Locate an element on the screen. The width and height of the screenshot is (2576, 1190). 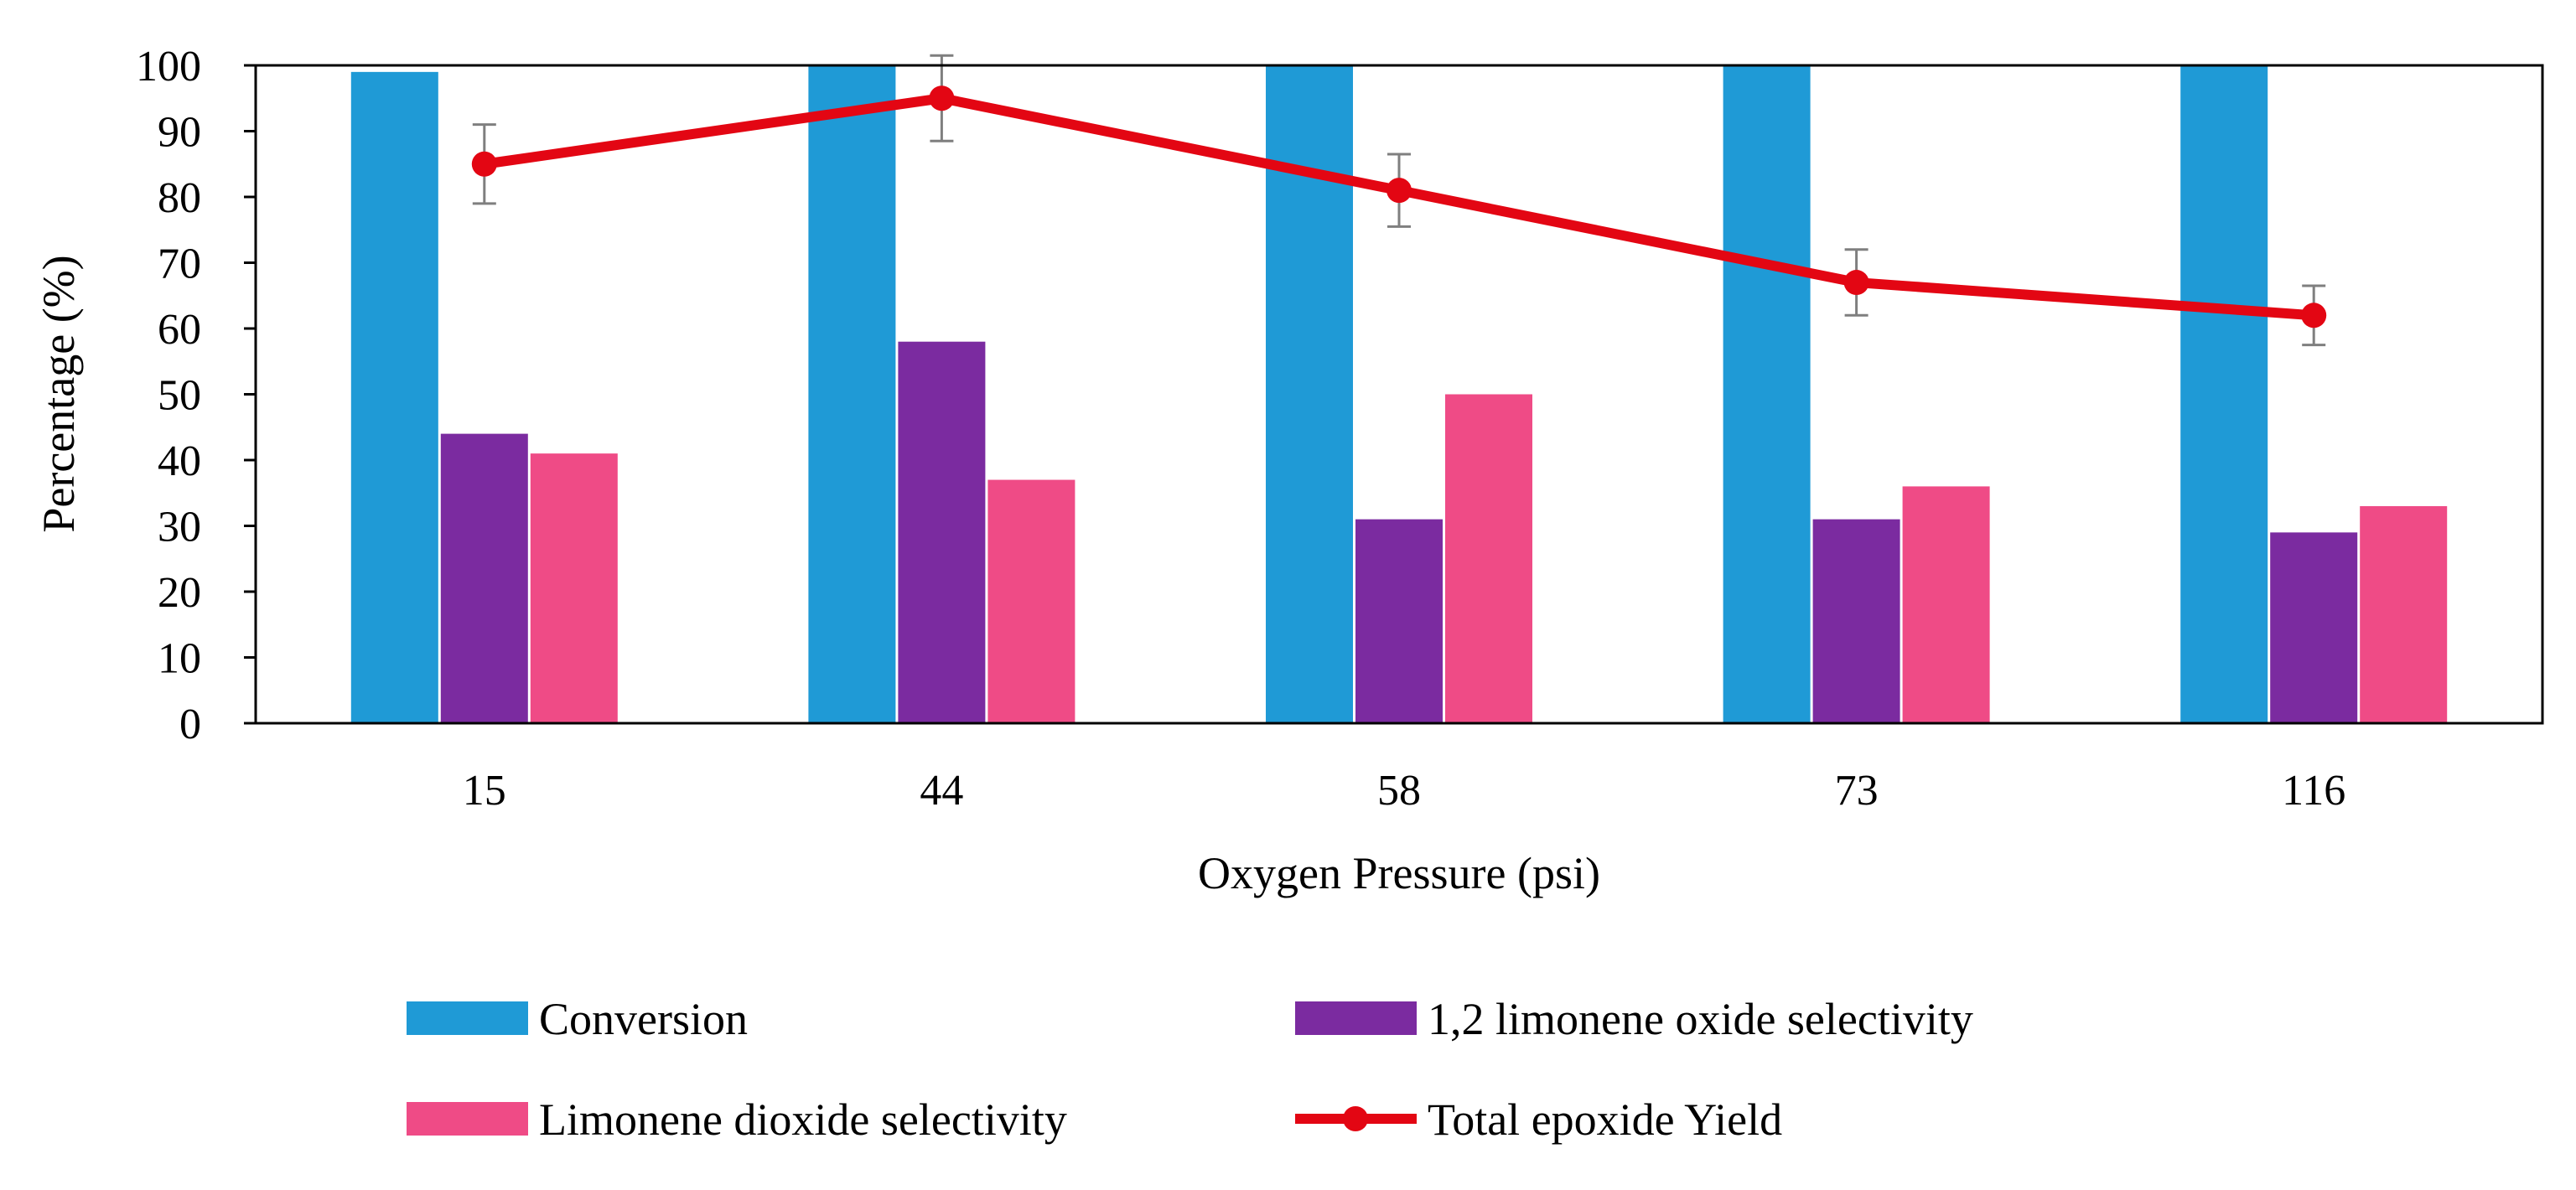
x-tick-label: 44 is located at coordinates (941, 791).